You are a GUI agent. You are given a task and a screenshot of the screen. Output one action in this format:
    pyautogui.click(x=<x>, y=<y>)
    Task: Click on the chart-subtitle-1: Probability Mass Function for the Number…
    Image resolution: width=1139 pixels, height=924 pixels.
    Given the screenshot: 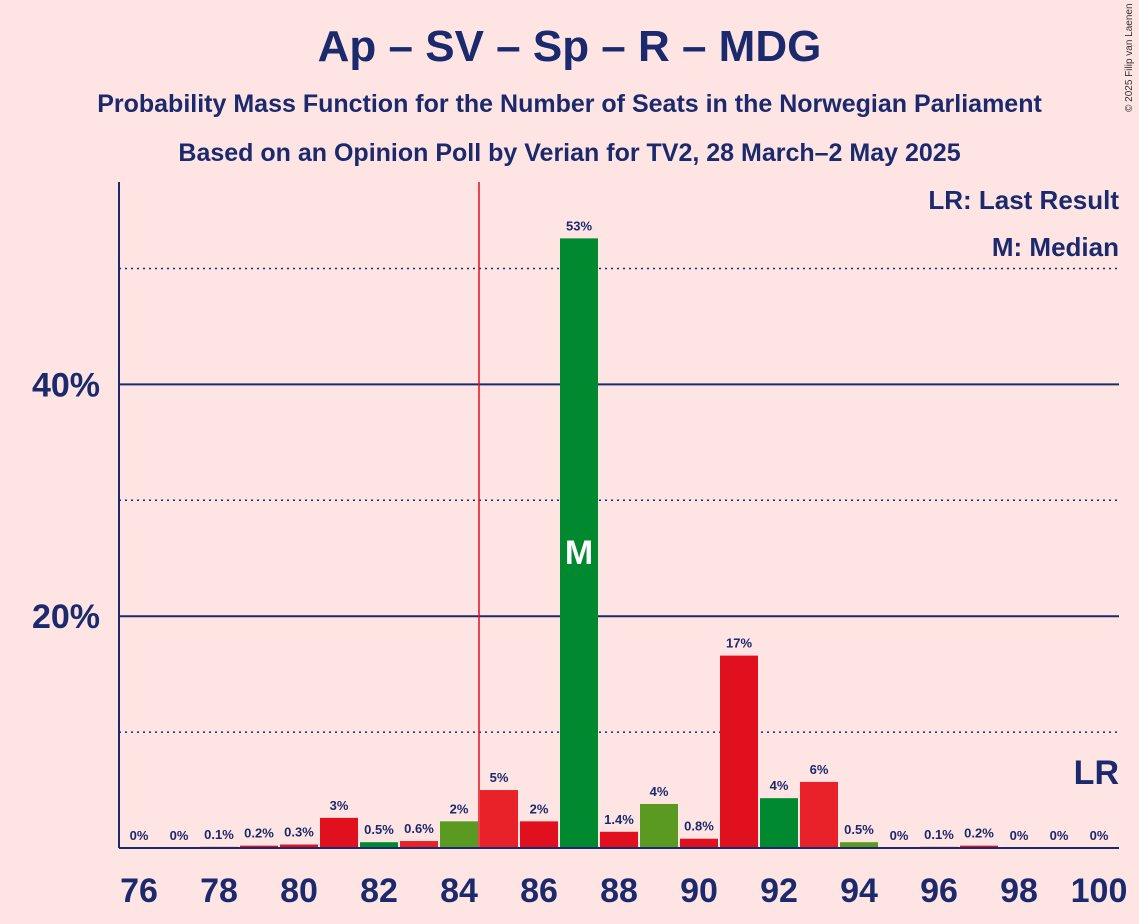 What is the action you would take?
    pyautogui.click(x=569, y=104)
    